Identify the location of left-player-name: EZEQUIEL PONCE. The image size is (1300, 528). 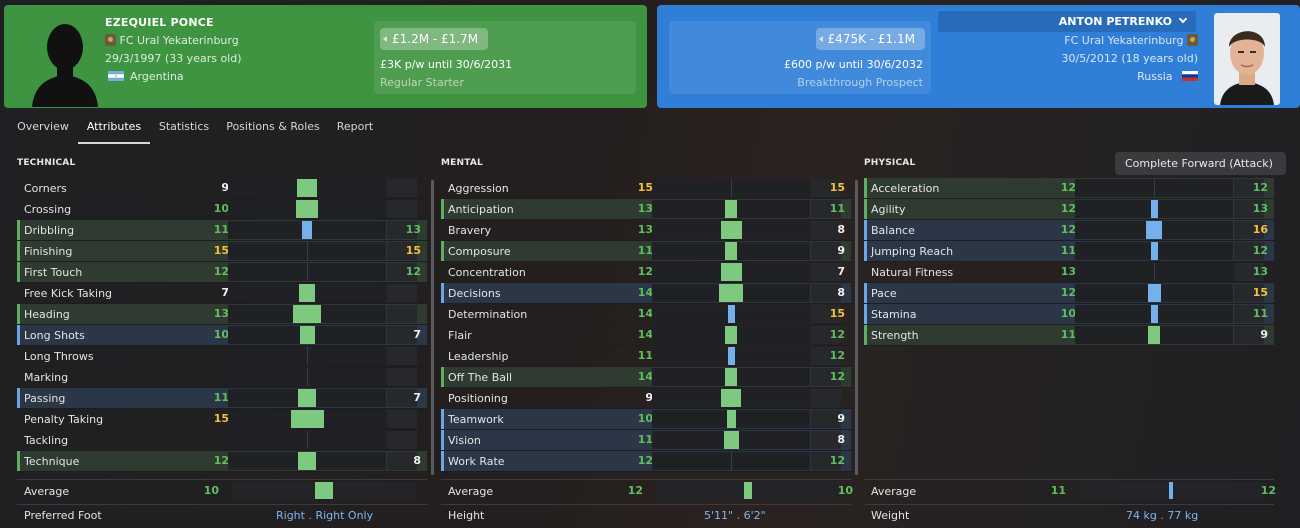
(159, 22).